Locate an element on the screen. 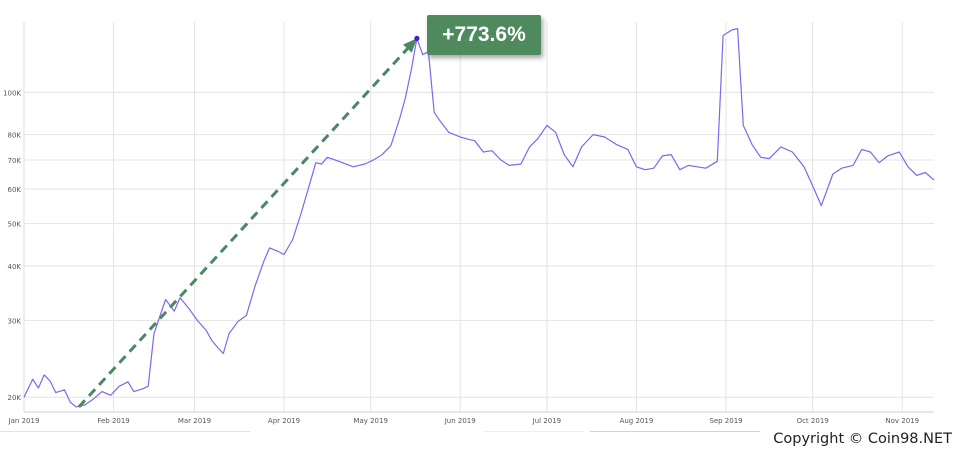 Image resolution: width=960 pixels, height=458 pixels. x-tick-label: Jan 2019 is located at coordinates (24, 421).